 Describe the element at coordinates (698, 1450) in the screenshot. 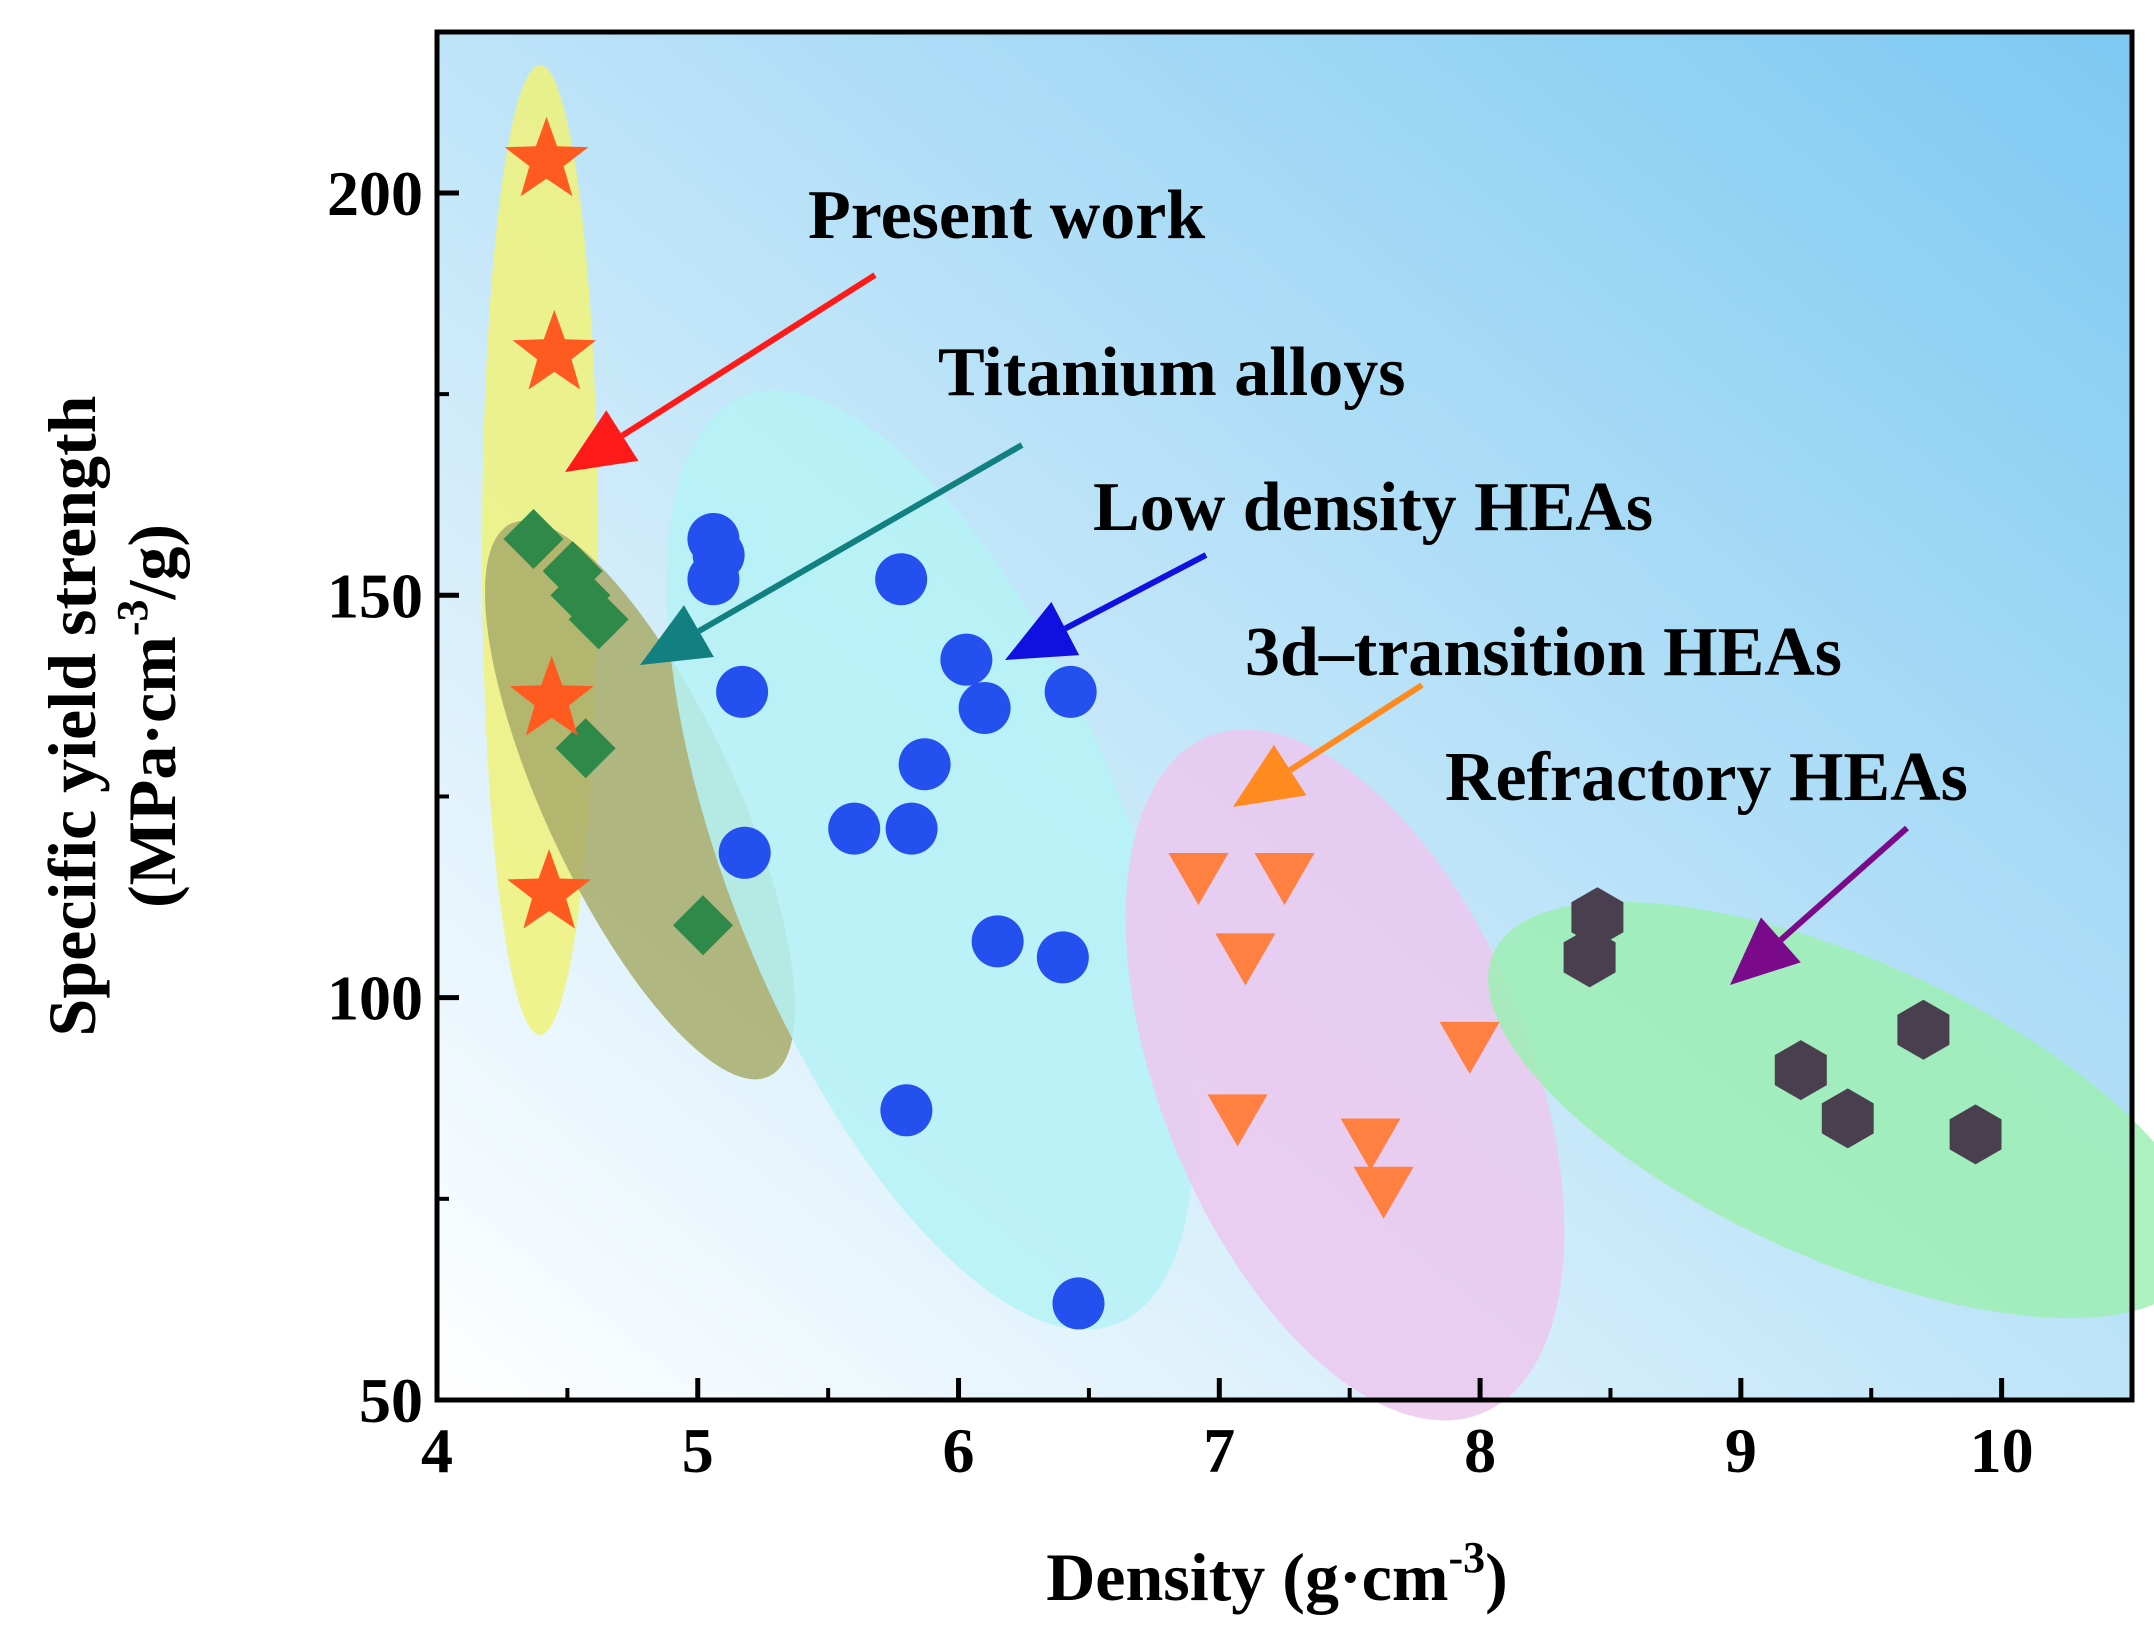

I see `x-tick-label: 5` at that location.